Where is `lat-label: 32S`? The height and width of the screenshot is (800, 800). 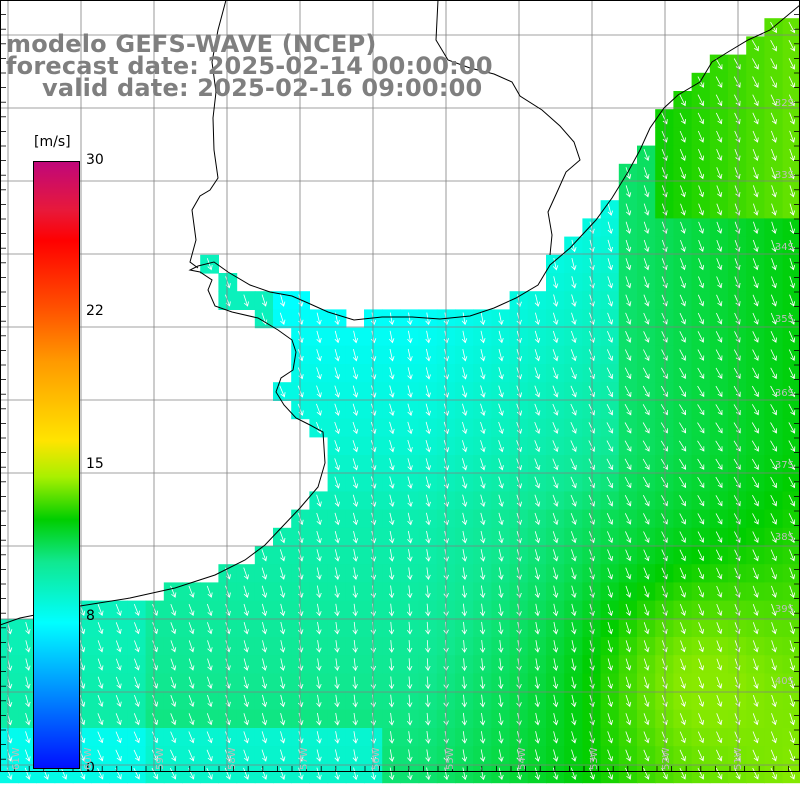
lat-label: 32S is located at coordinates (784, 103).